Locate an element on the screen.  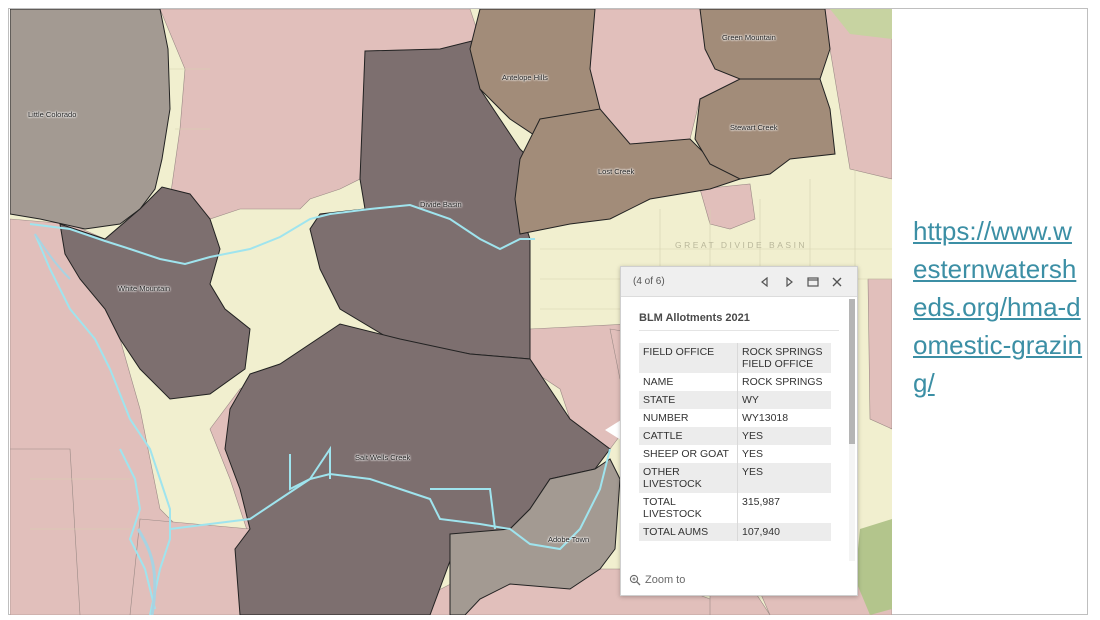
region-label: Antelope Hills is located at coordinates (525, 77).